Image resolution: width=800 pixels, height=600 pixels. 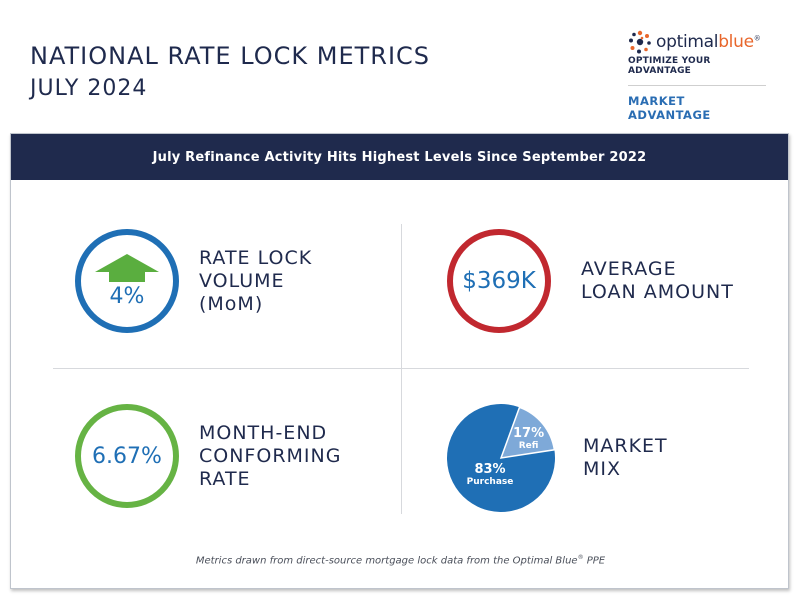 I want to click on brand-divider, so click(x=697, y=85).